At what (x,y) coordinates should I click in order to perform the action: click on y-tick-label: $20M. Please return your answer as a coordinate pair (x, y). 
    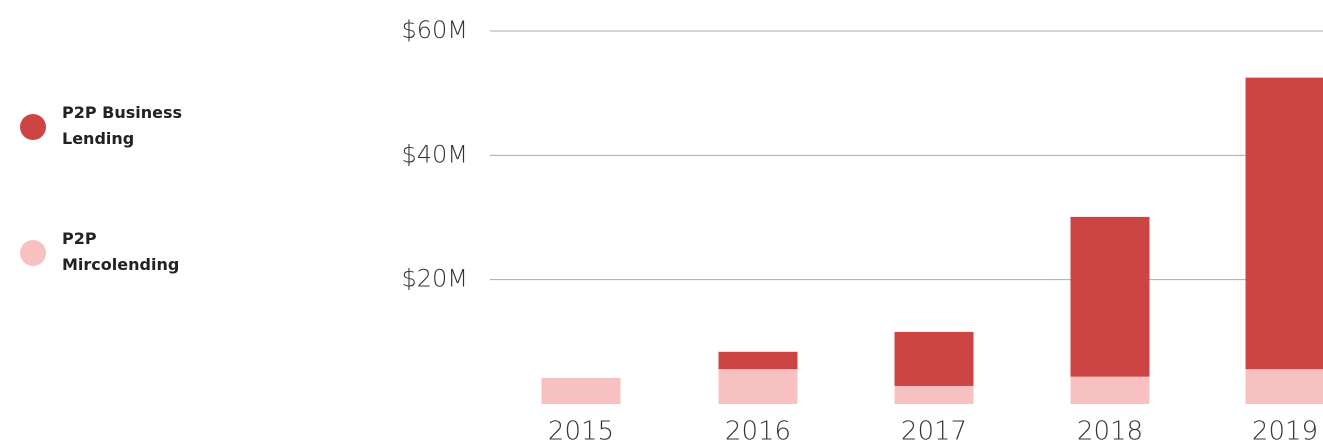
    Looking at the image, I should click on (434, 279).